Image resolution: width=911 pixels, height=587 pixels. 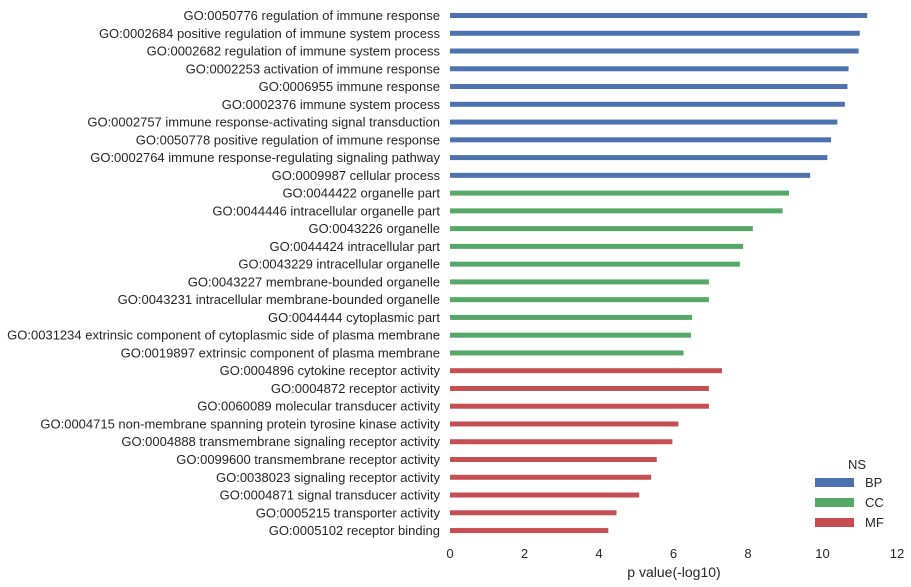 What do you see at coordinates (873, 482) in the screenshot?
I see `legend-label: BP` at bounding box center [873, 482].